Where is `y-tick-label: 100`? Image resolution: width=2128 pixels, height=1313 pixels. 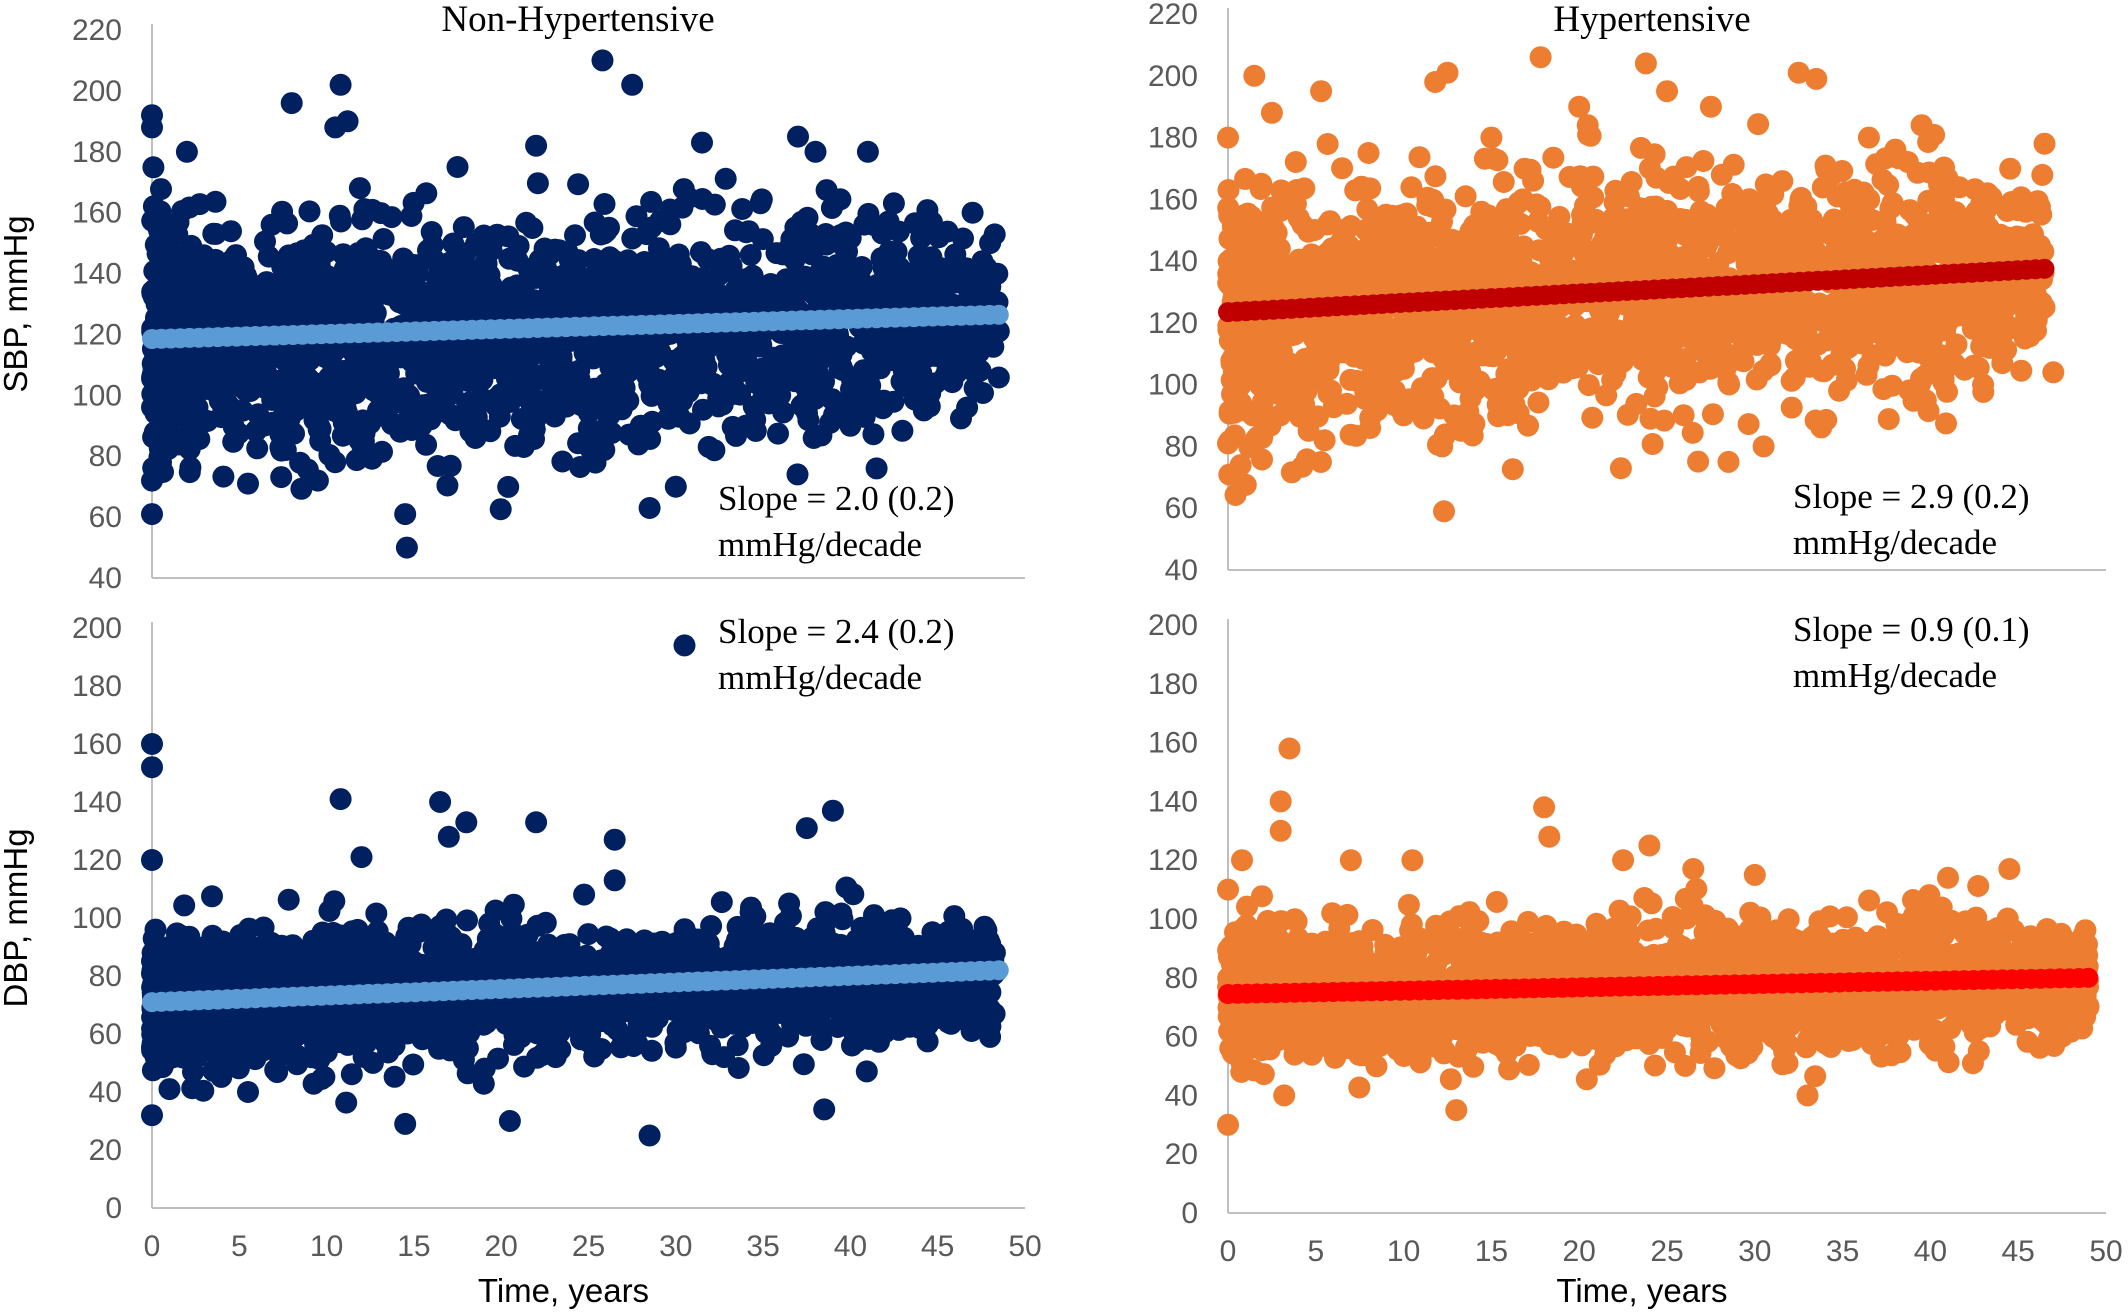
y-tick-label: 100 is located at coordinates (1173, 385).